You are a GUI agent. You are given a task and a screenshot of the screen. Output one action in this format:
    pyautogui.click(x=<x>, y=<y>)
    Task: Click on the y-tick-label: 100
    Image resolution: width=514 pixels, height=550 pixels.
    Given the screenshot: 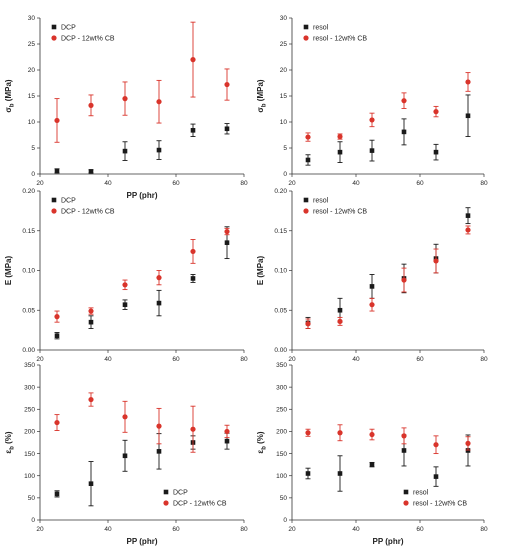 What is the action you would take?
    pyautogui.click(x=281, y=476)
    